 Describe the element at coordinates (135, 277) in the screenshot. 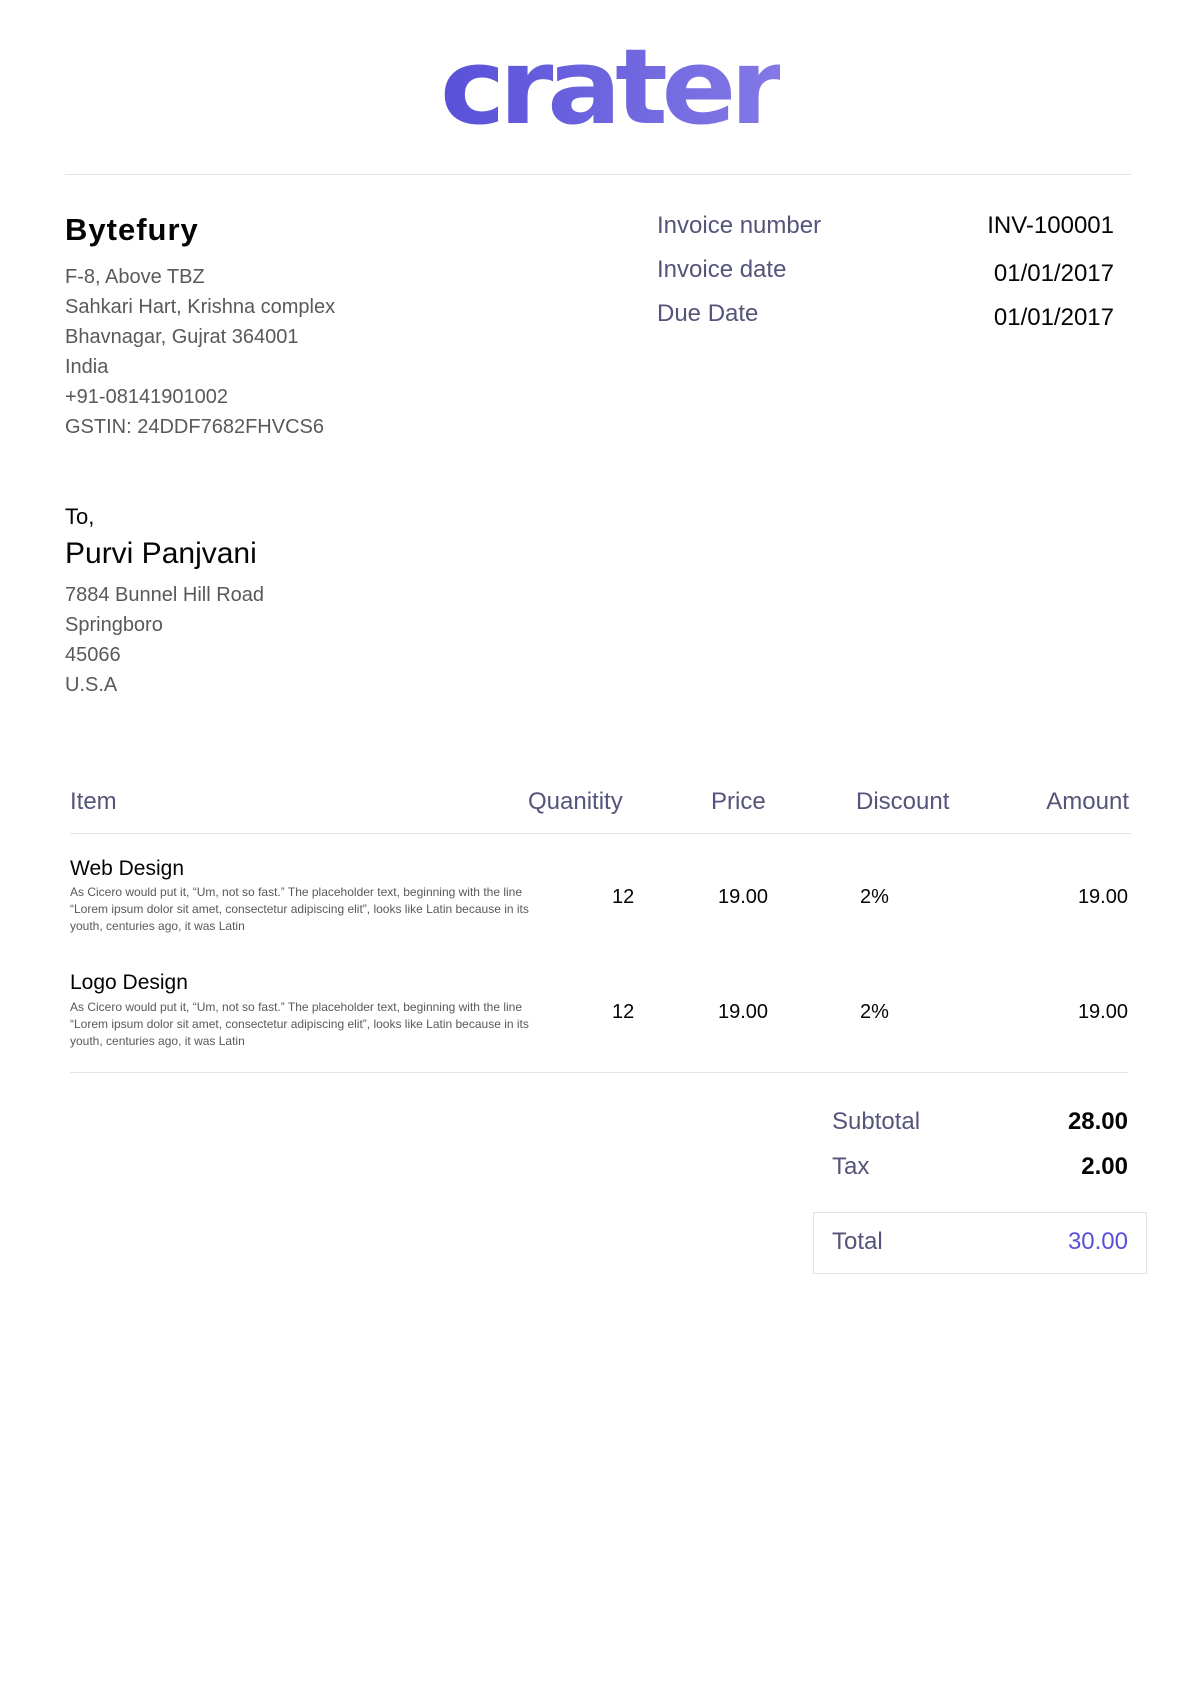

I see `address-line: F-8, Above TBZ` at that location.